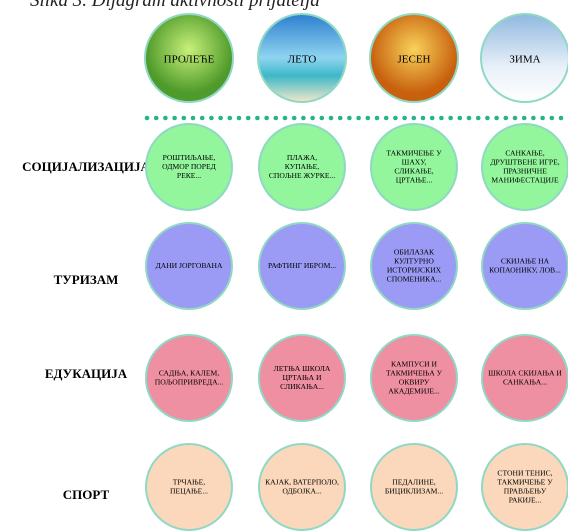 This screenshot has height=531, width=568. Describe the element at coordinates (524, 161) in the screenshot. I see `activity-text: ДРУШТВЕНЕ ИГРЕ,` at that location.